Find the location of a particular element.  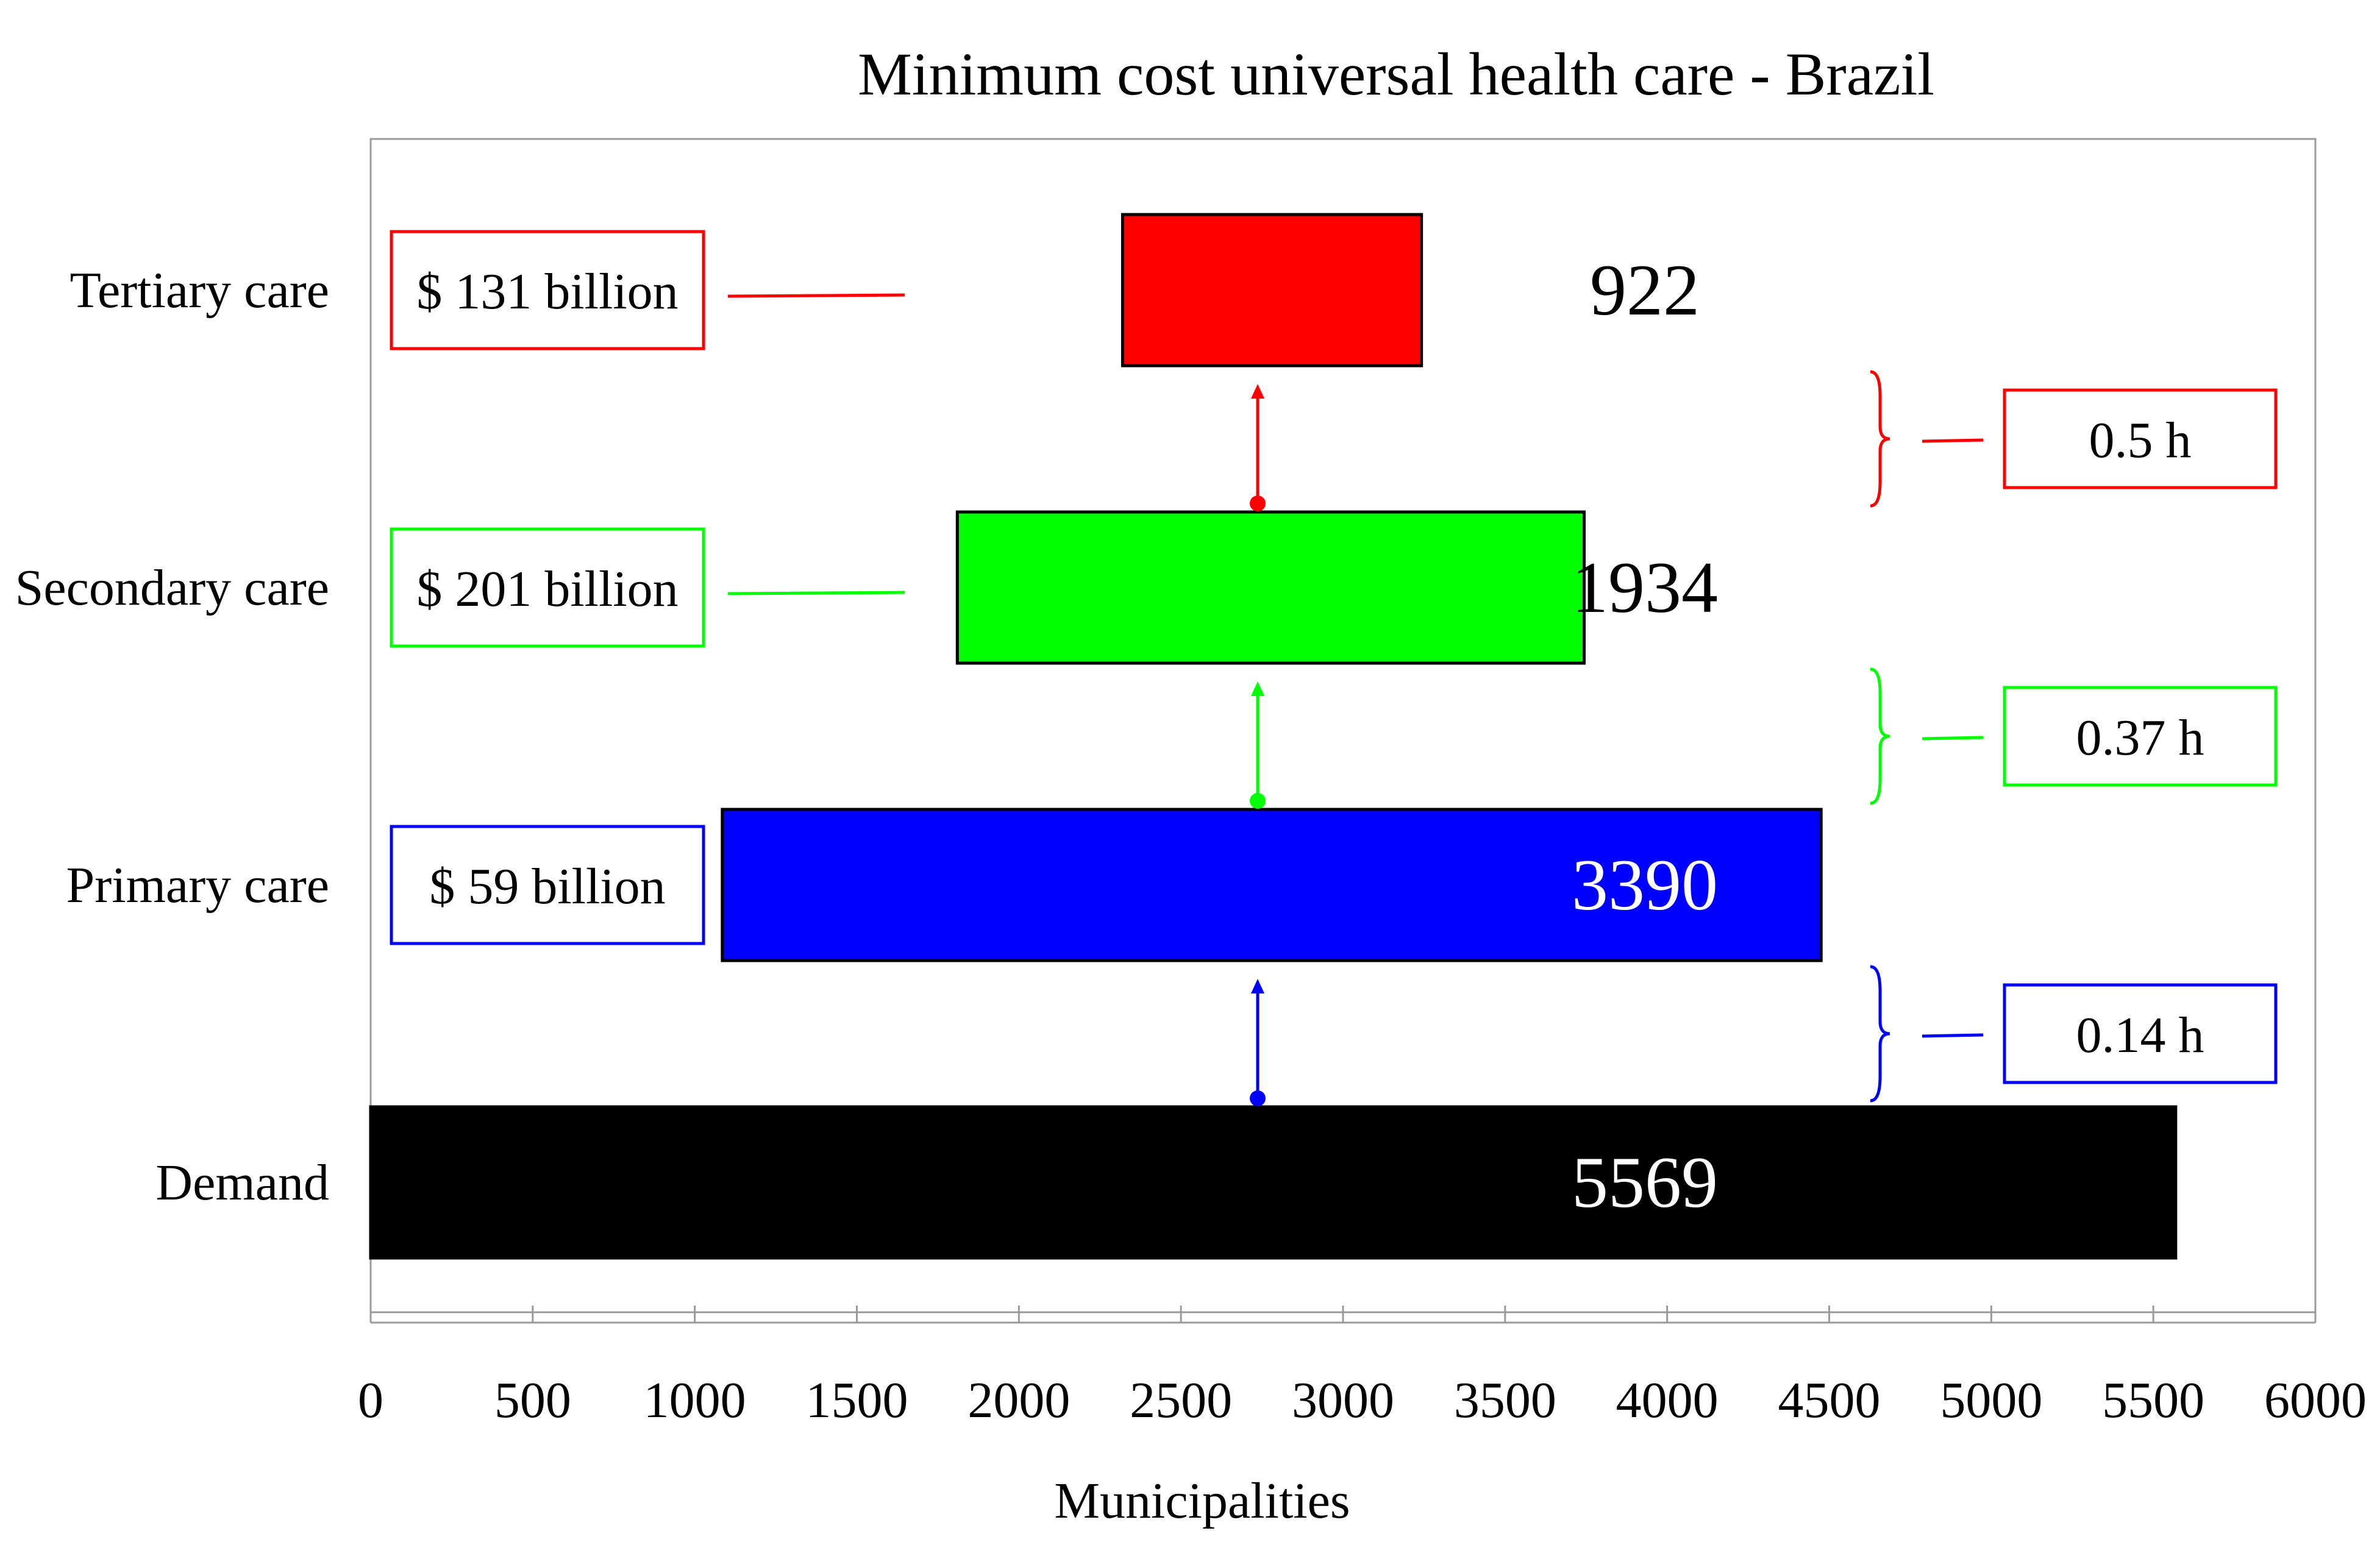

cost-label: $ 131 billion is located at coordinates (547, 291).